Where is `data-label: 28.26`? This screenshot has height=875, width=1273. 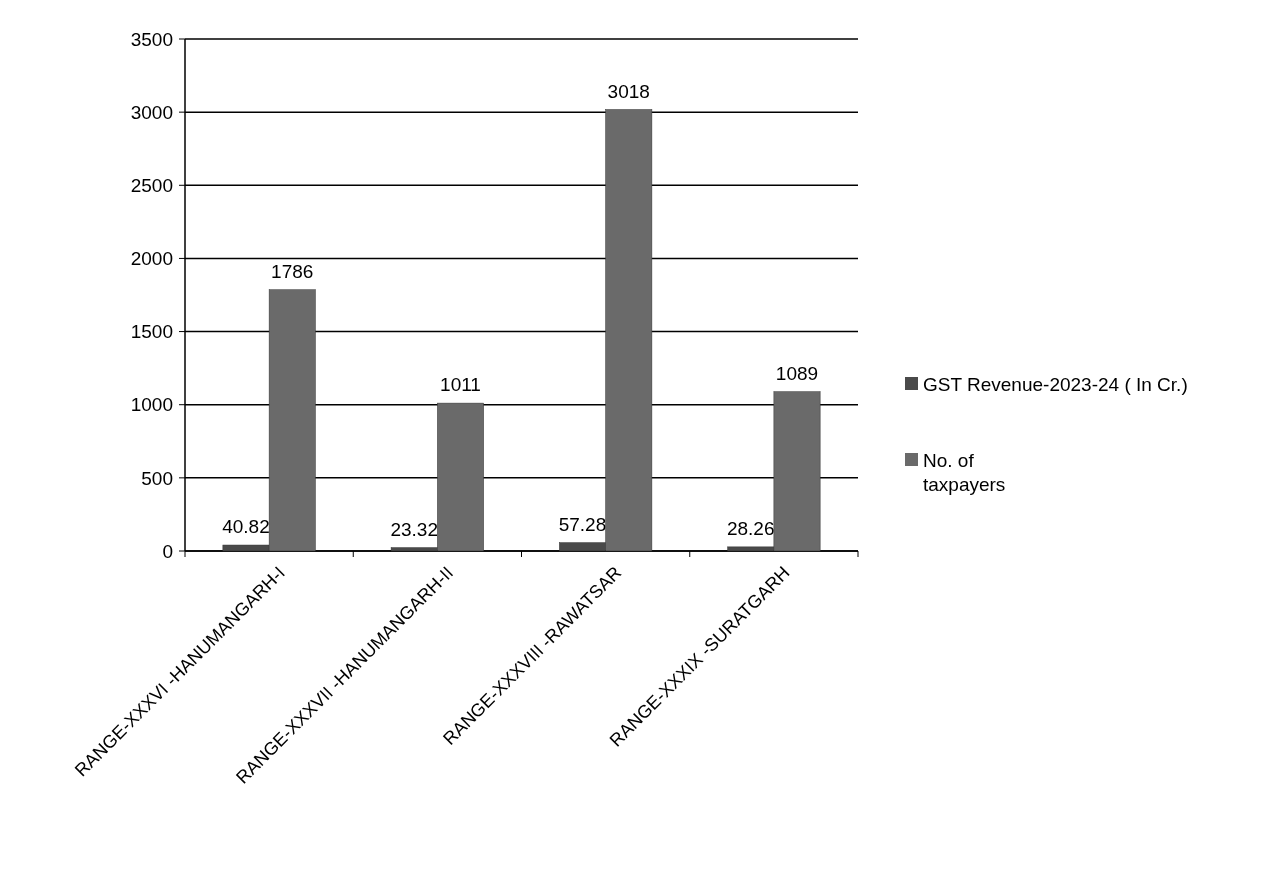 data-label: 28.26 is located at coordinates (750, 528).